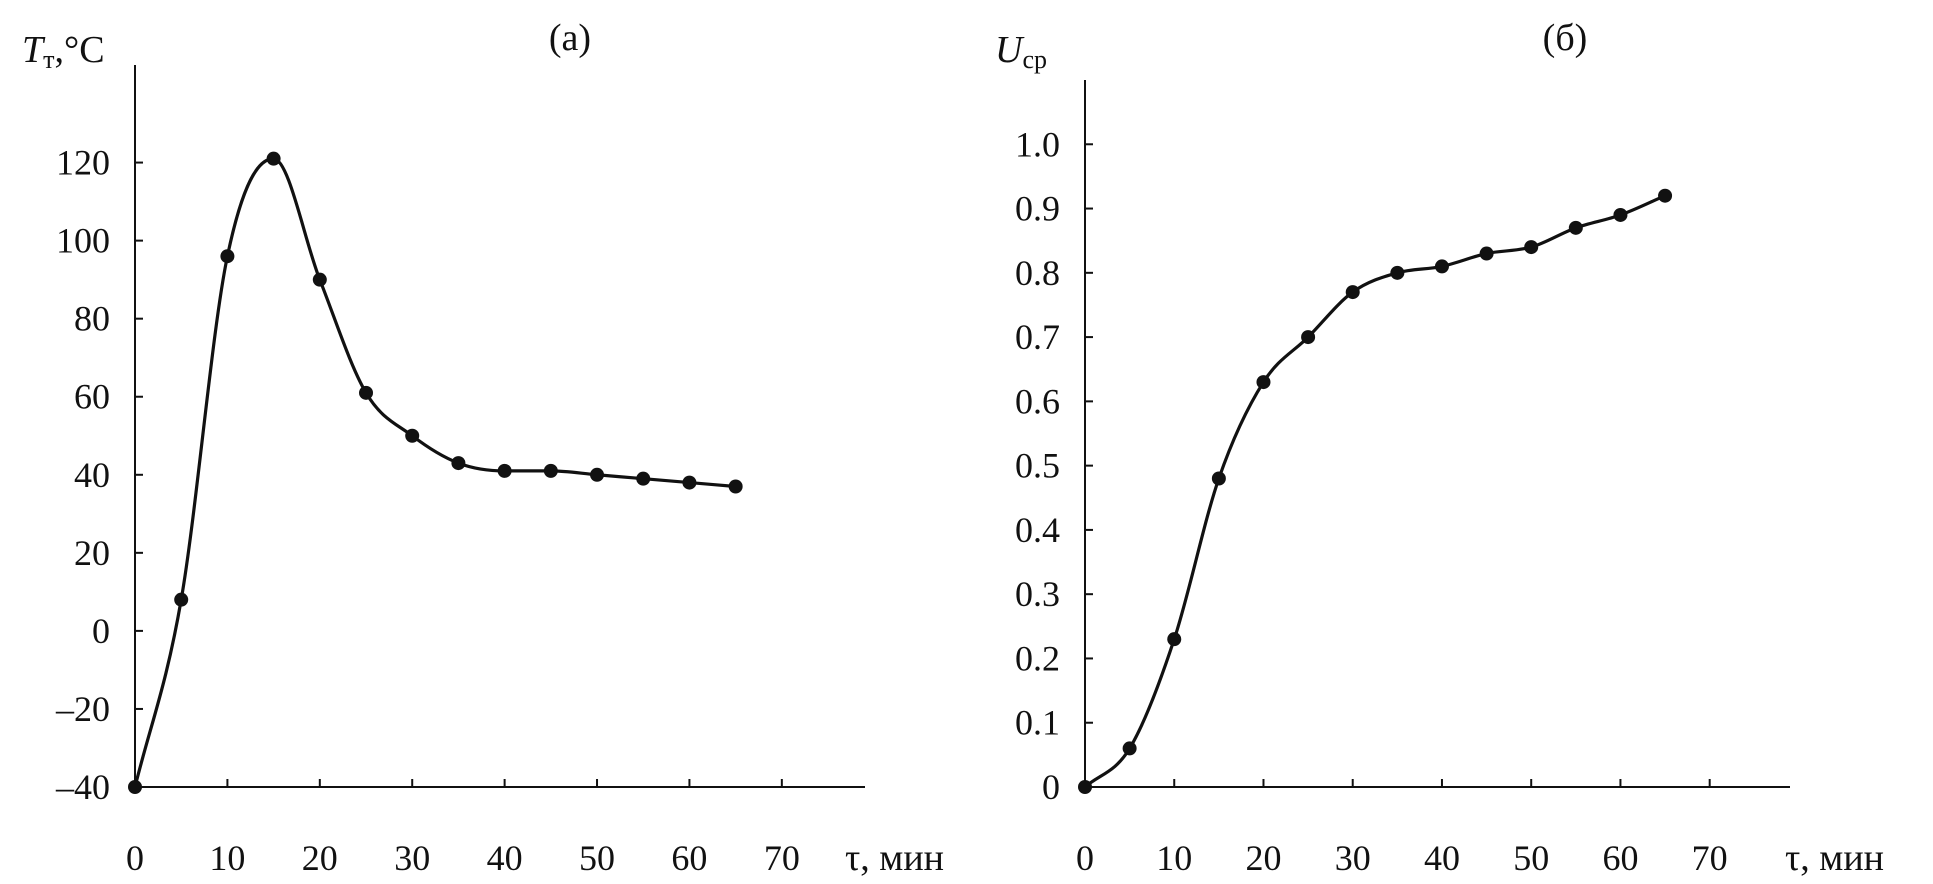 The image size is (1933, 884). Describe the element at coordinates (1034, 59) in the screenshot. I see `panel-b-ylabel-sub: ср` at that location.